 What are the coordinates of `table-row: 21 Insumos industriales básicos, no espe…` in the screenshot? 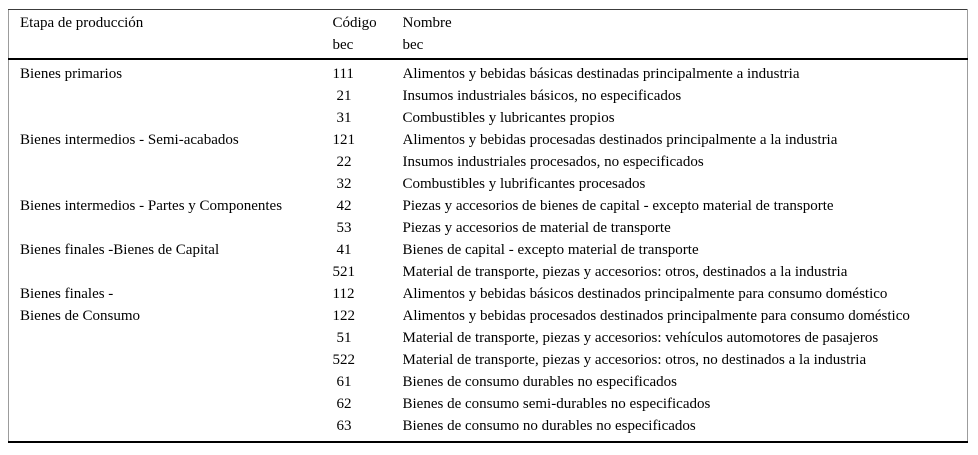 It's located at (488, 96).